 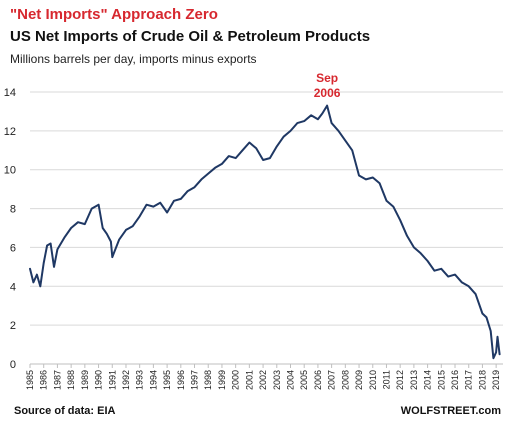 I want to click on x-tick-label-2018: 2018, so click(x=482, y=380).